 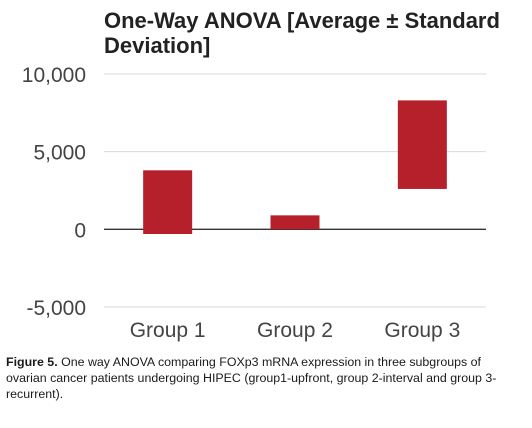 I want to click on y-tick-label: 5,000, so click(x=59, y=153).